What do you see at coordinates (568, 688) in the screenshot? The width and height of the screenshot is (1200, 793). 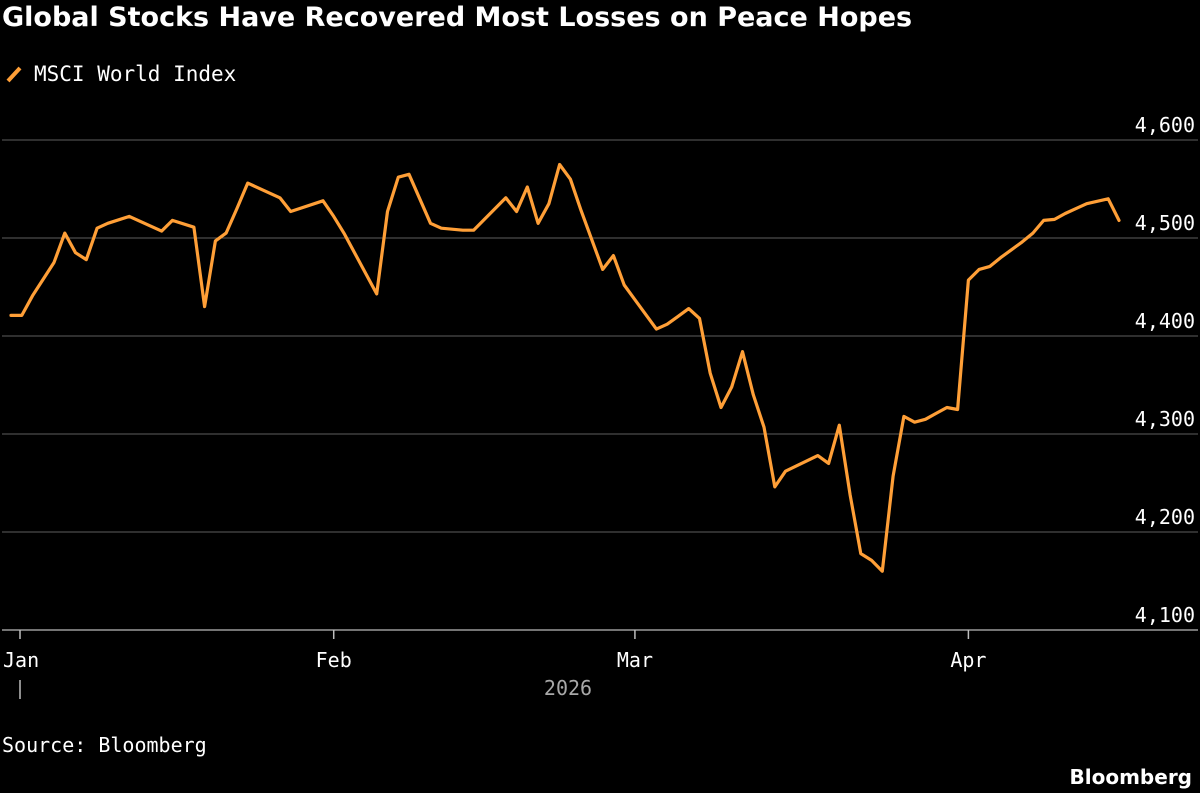 I see `x-year-label: 2026` at bounding box center [568, 688].